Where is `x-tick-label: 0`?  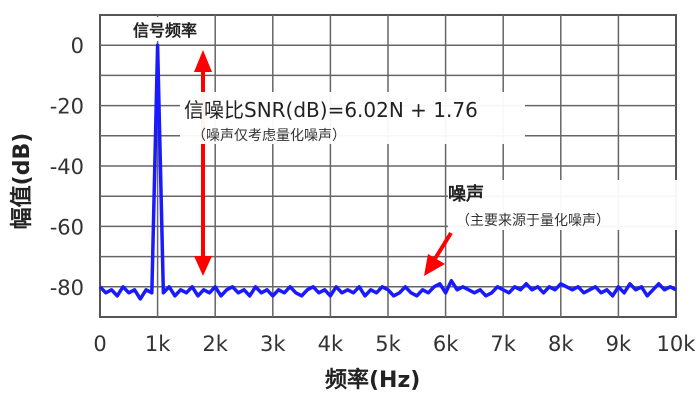 x-tick-label: 0 is located at coordinates (99, 344).